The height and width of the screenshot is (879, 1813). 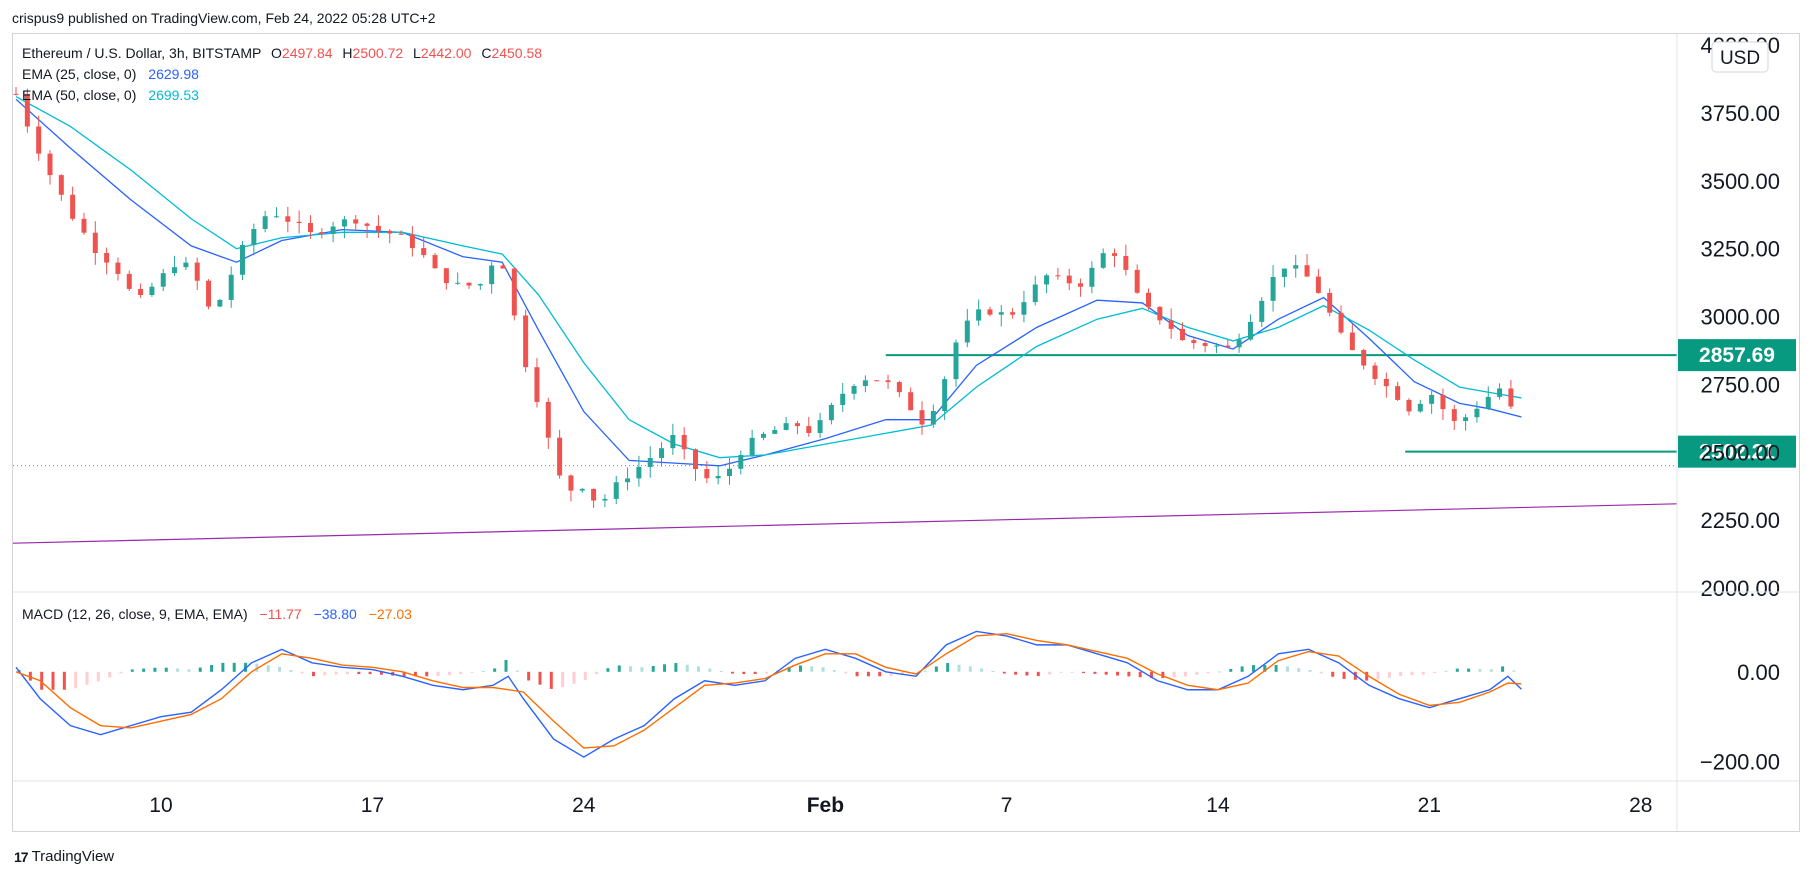 I want to click on time-tick-label: 7, so click(x=1007, y=805).